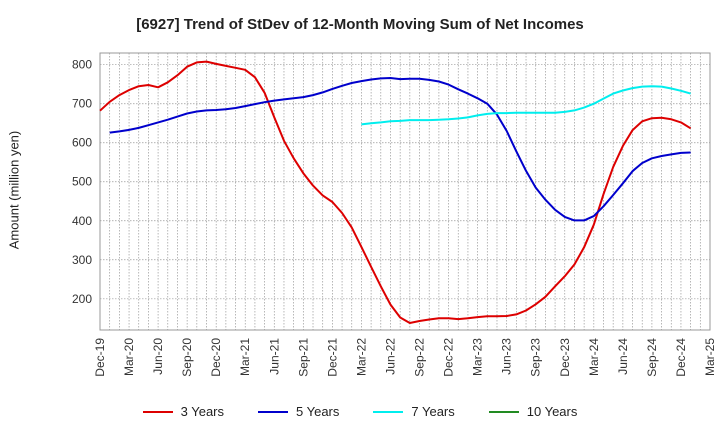 This screenshot has height=440, width=720. I want to click on x-tick-label: Mar-23, so click(478, 357).